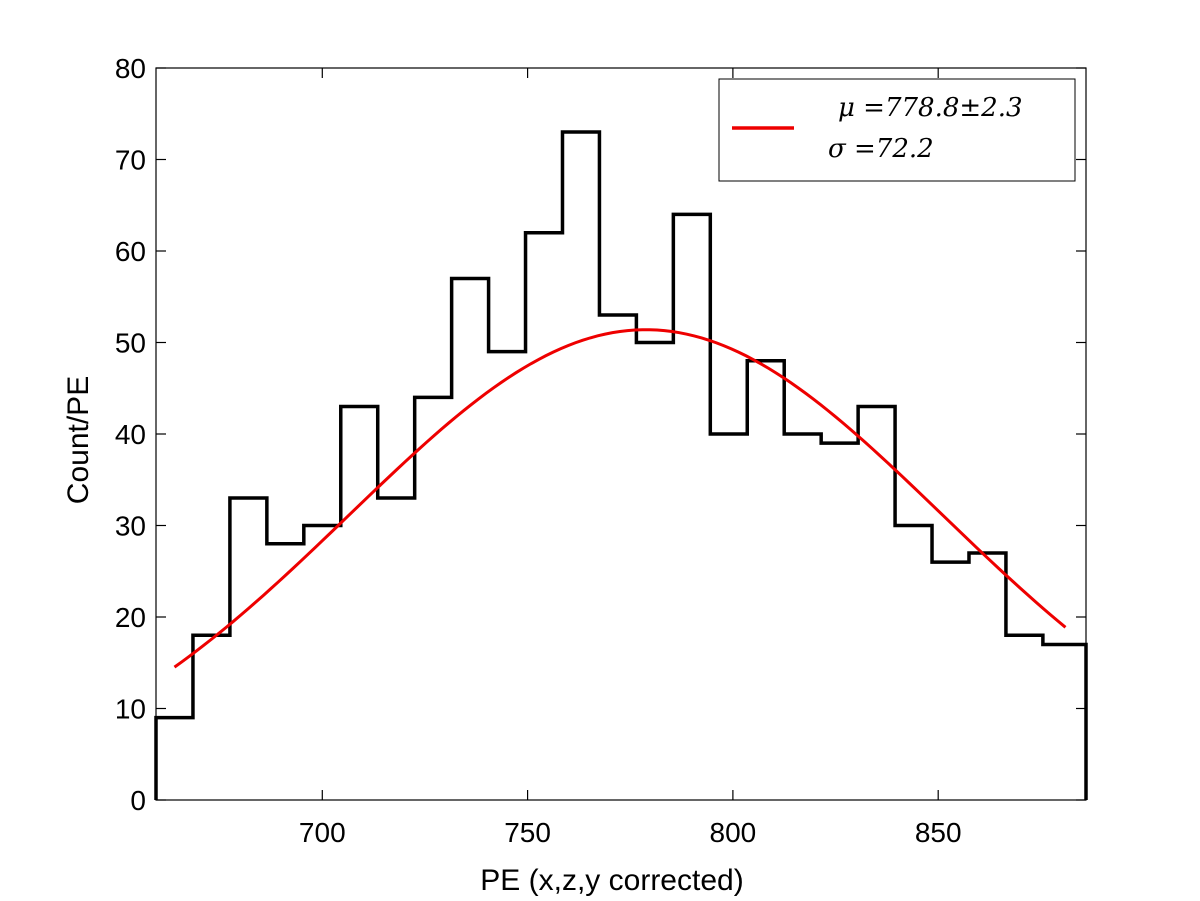 The height and width of the screenshot is (901, 1200). Describe the element at coordinates (930, 108) in the screenshot. I see `legend-mu-text: μ =778.8±2.3` at that location.